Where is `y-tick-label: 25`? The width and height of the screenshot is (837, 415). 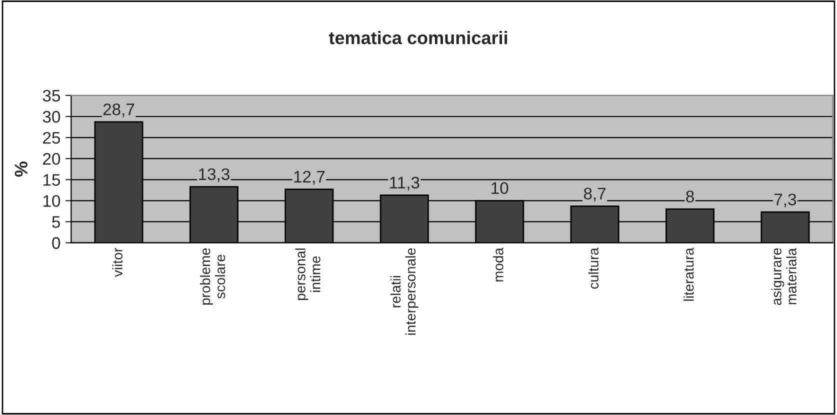 y-tick-label: 25 is located at coordinates (51, 138).